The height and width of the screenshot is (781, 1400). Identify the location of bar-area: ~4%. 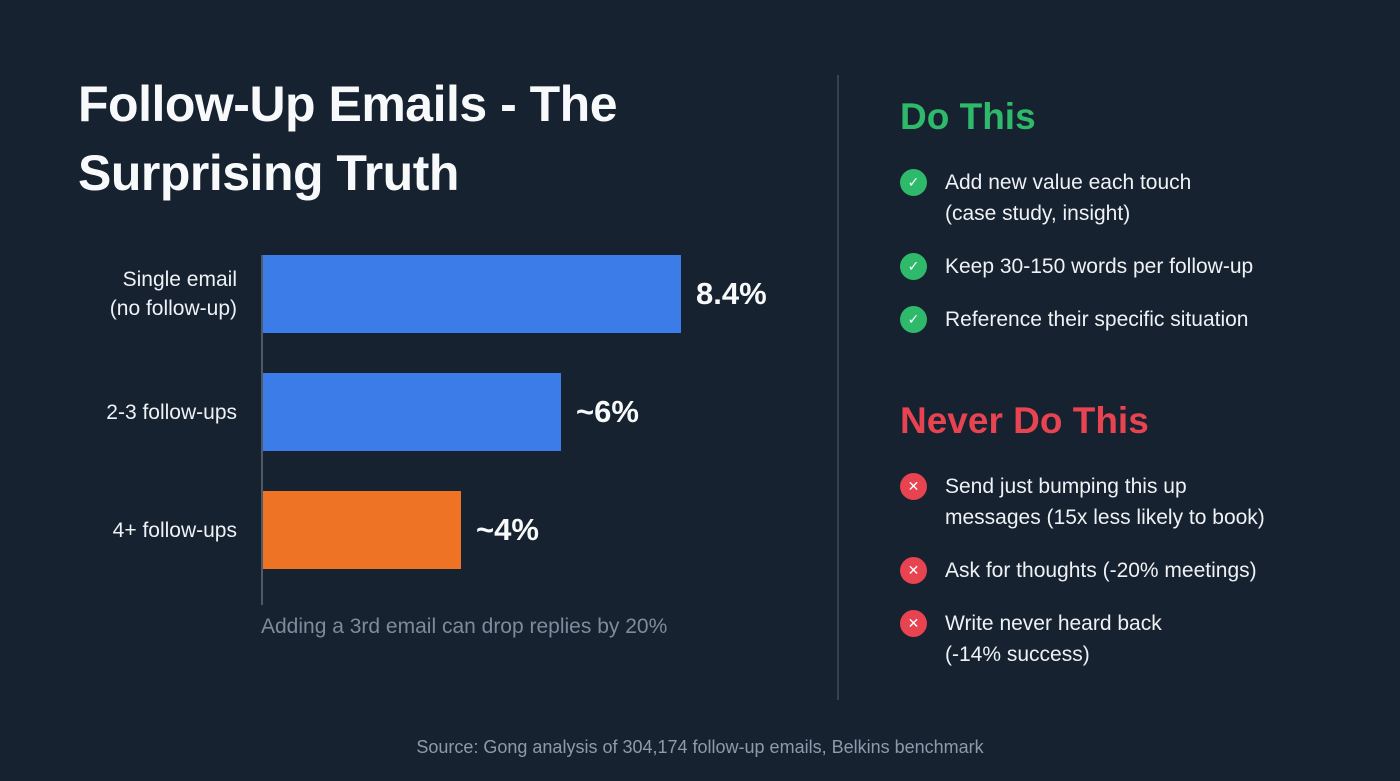
(400, 530).